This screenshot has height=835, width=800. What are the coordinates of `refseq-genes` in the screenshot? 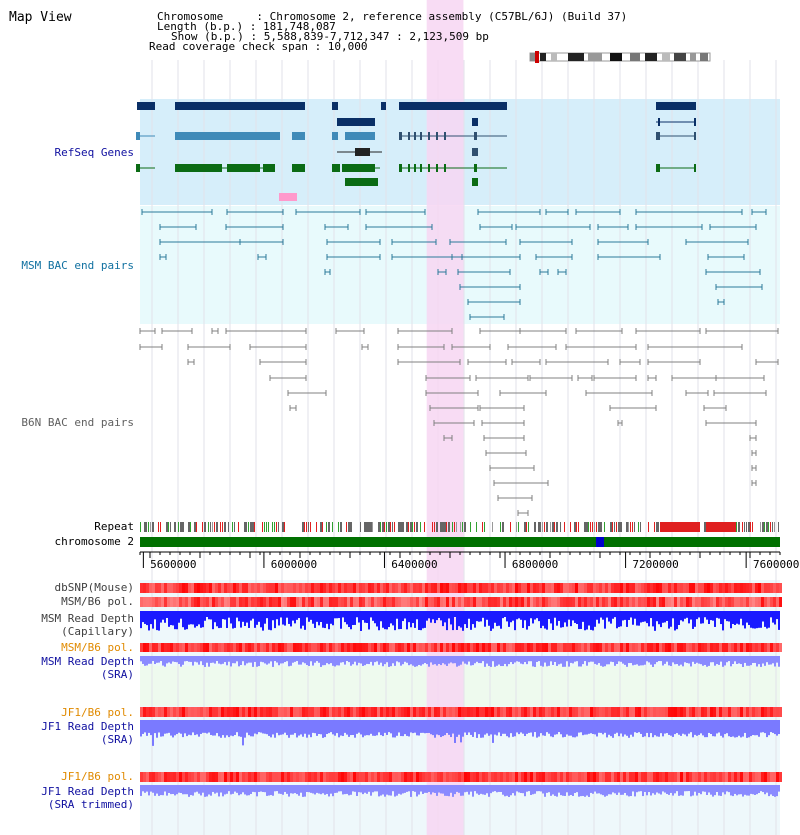 It's located at (416, 151).